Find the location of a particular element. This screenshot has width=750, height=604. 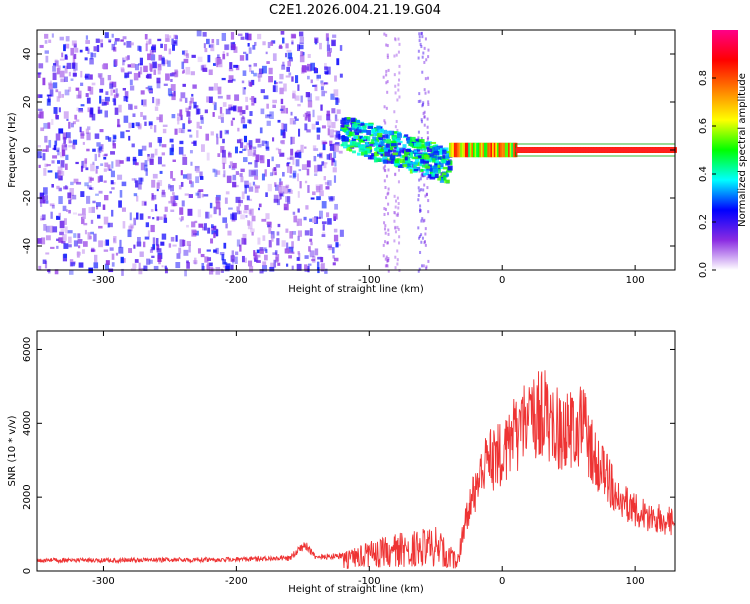

colorbar-gradient is located at coordinates (725, 150).